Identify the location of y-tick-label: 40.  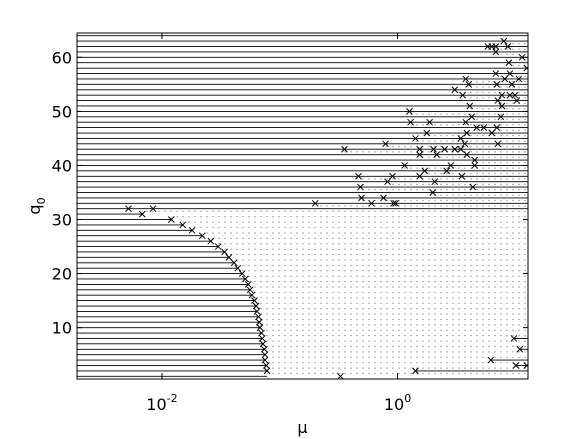
(62, 165).